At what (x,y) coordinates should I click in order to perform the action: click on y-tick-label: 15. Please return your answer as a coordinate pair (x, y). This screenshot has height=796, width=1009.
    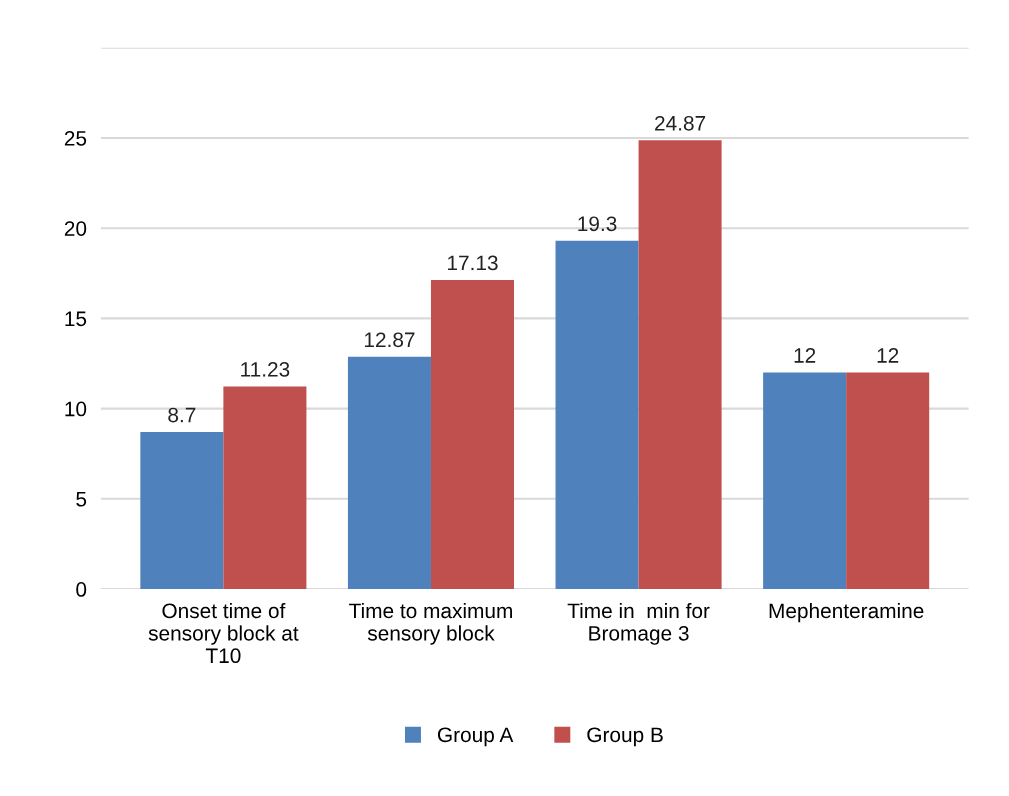
    Looking at the image, I should click on (76, 319).